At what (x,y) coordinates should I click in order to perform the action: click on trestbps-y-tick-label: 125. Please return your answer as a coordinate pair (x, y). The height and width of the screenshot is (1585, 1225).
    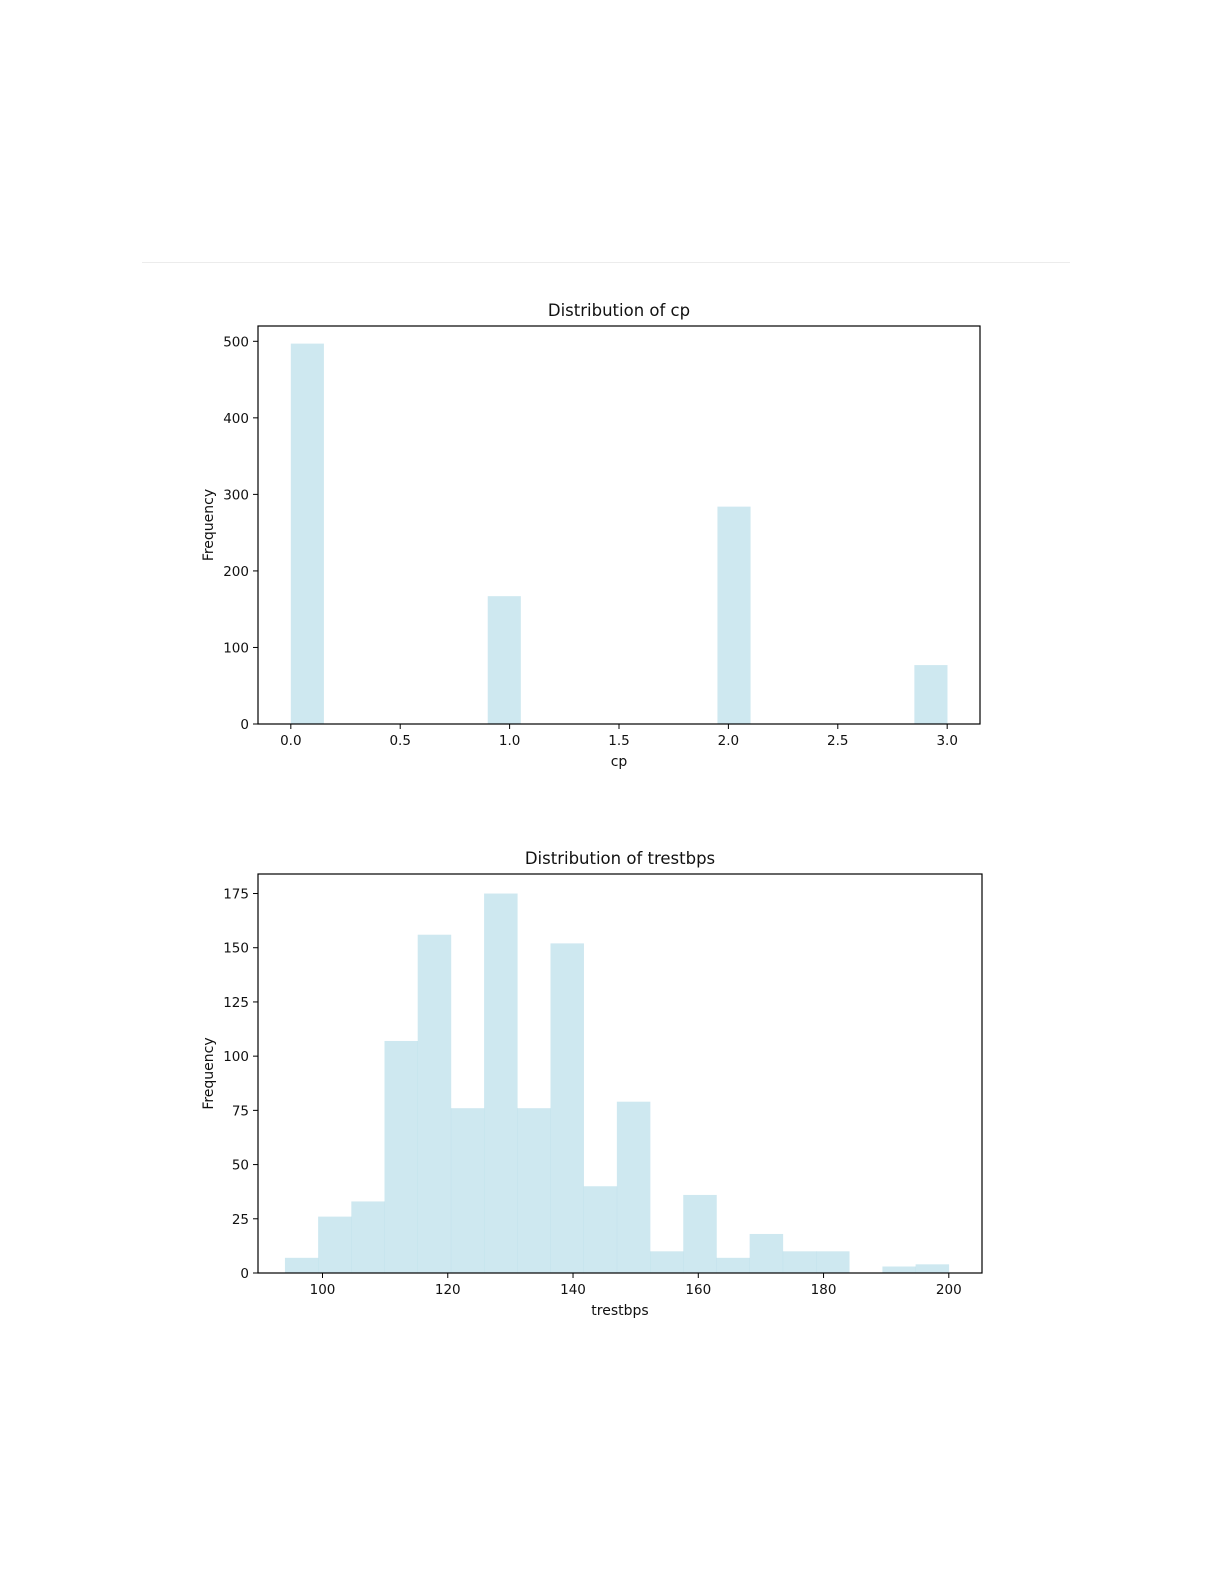
    Looking at the image, I should click on (236, 1003).